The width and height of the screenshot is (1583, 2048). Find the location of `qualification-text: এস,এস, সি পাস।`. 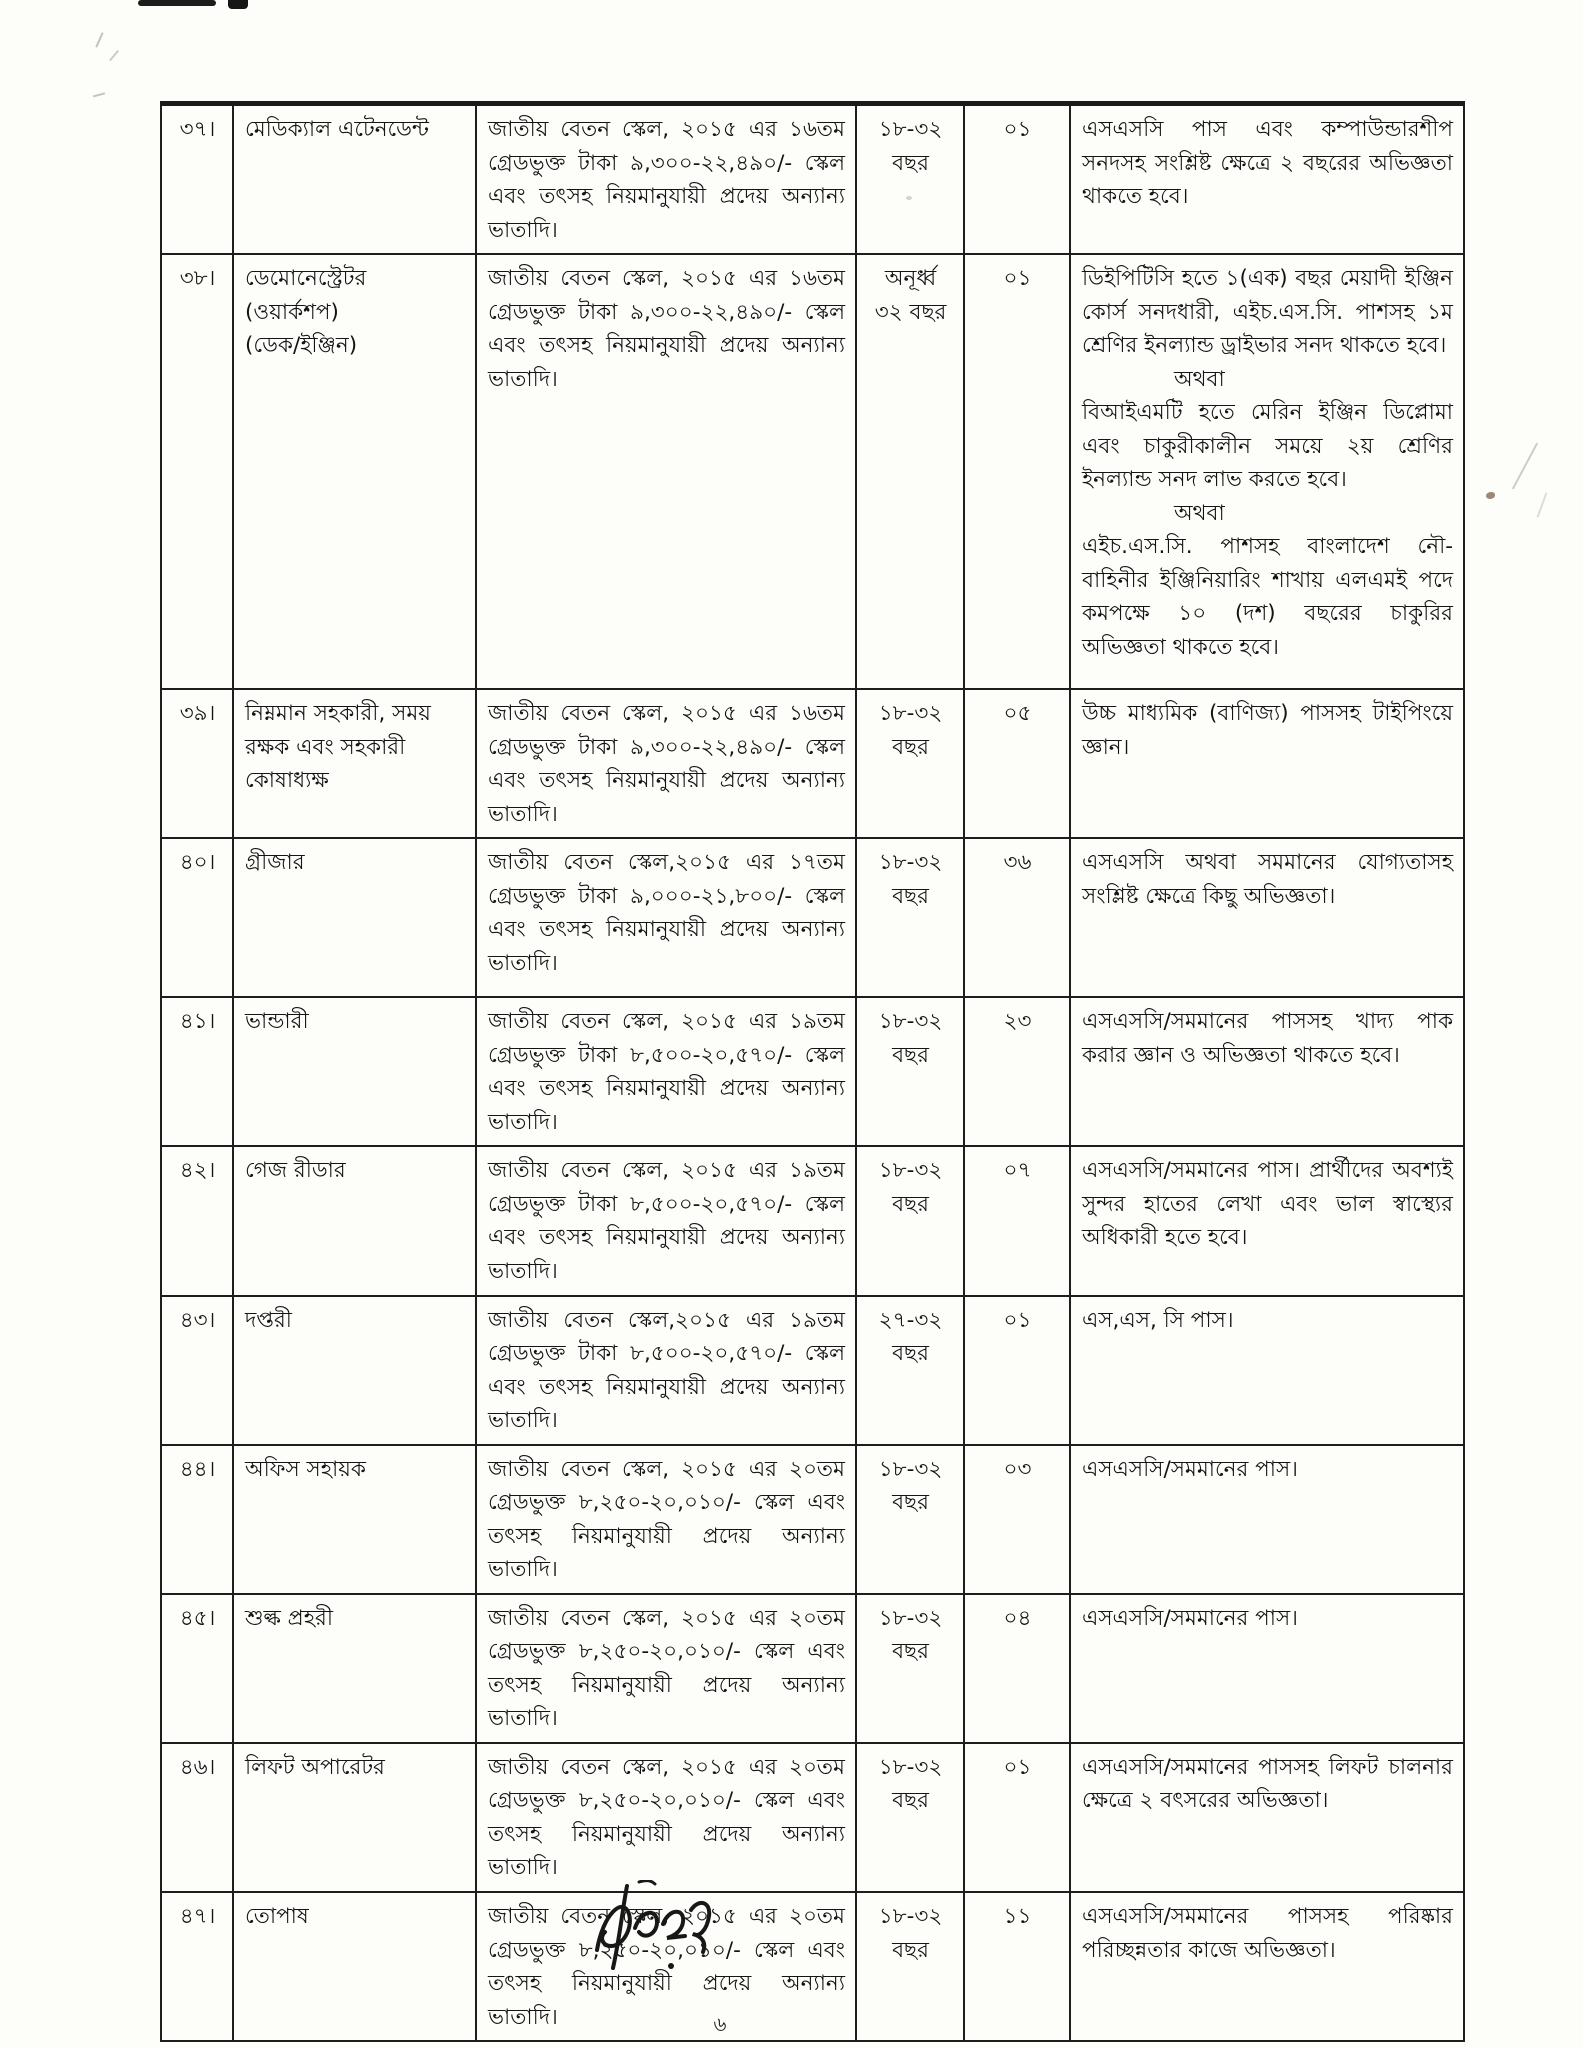

qualification-text: এস,এস, সি পাস। is located at coordinates (1158, 1320).